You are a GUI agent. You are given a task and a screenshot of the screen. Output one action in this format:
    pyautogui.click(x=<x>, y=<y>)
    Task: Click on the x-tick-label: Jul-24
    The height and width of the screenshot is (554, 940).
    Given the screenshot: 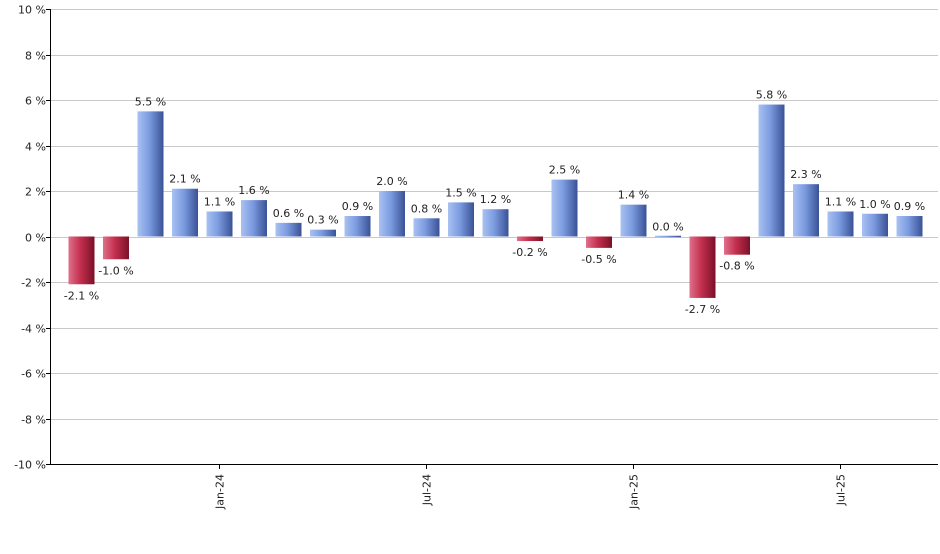 What is the action you would take?
    pyautogui.click(x=427, y=490)
    